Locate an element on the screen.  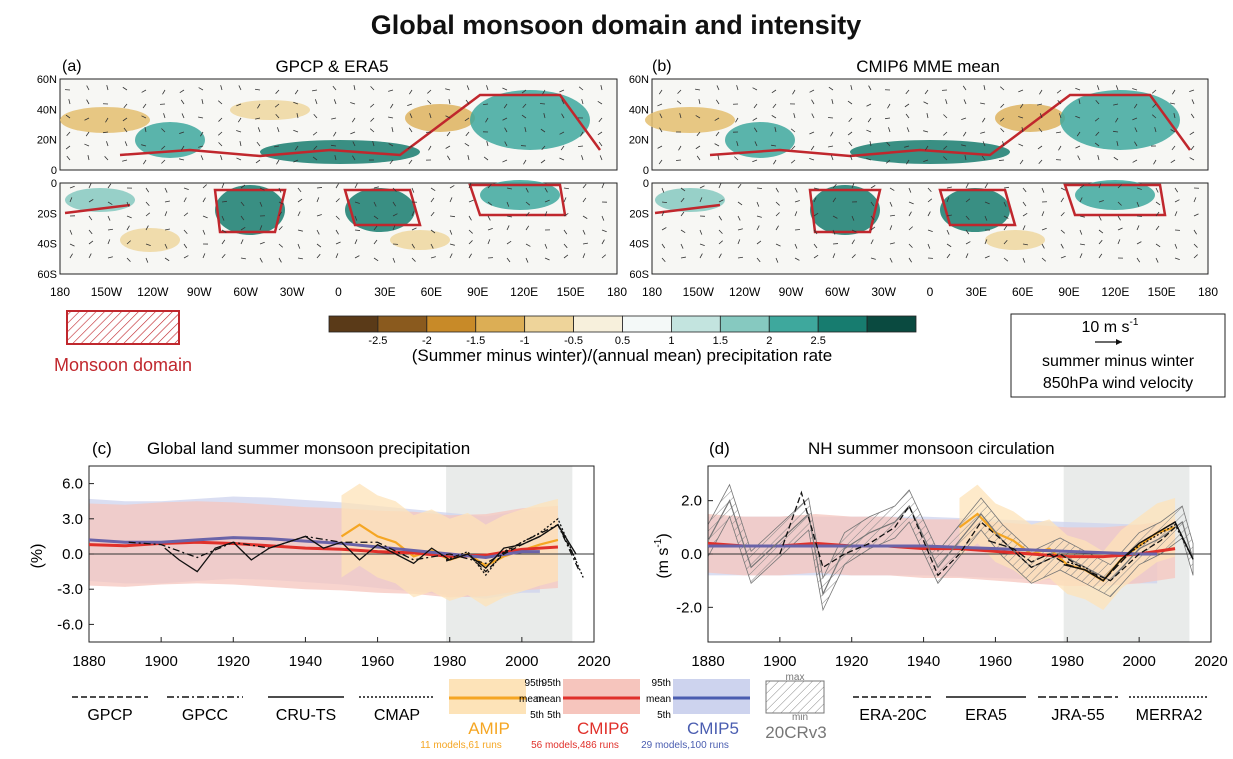
colorbar-tick: -2.5 is located at coordinates (377, 341).